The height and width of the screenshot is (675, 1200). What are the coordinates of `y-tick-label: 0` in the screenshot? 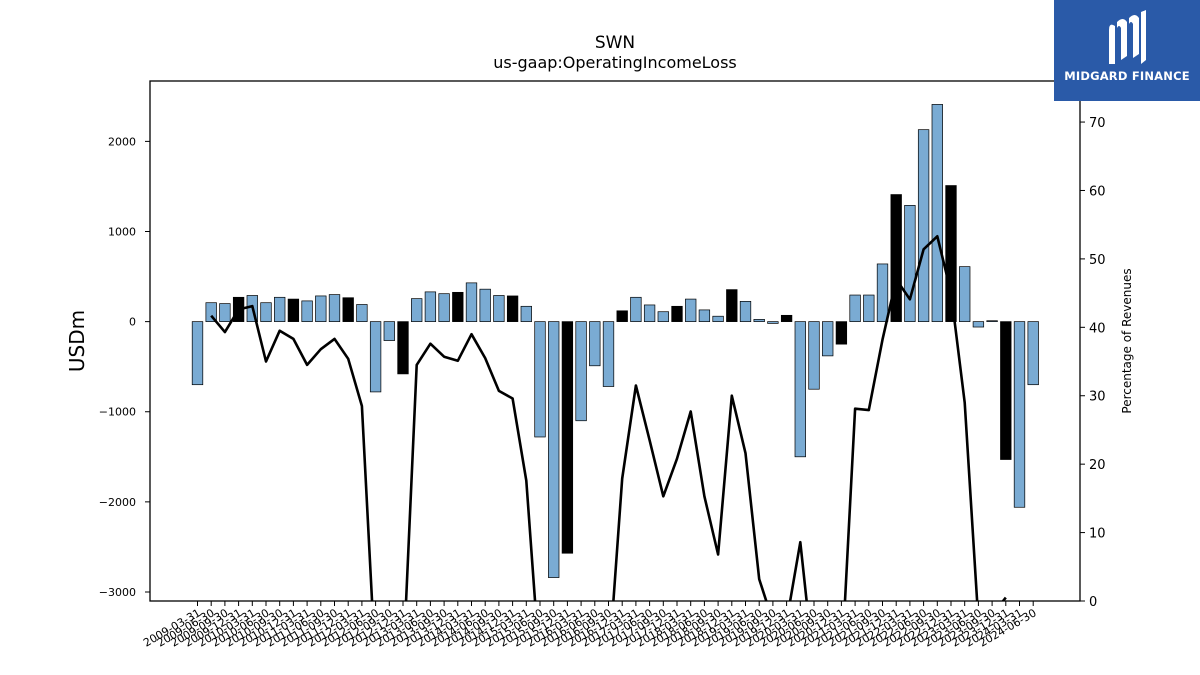 It's located at (132, 322).